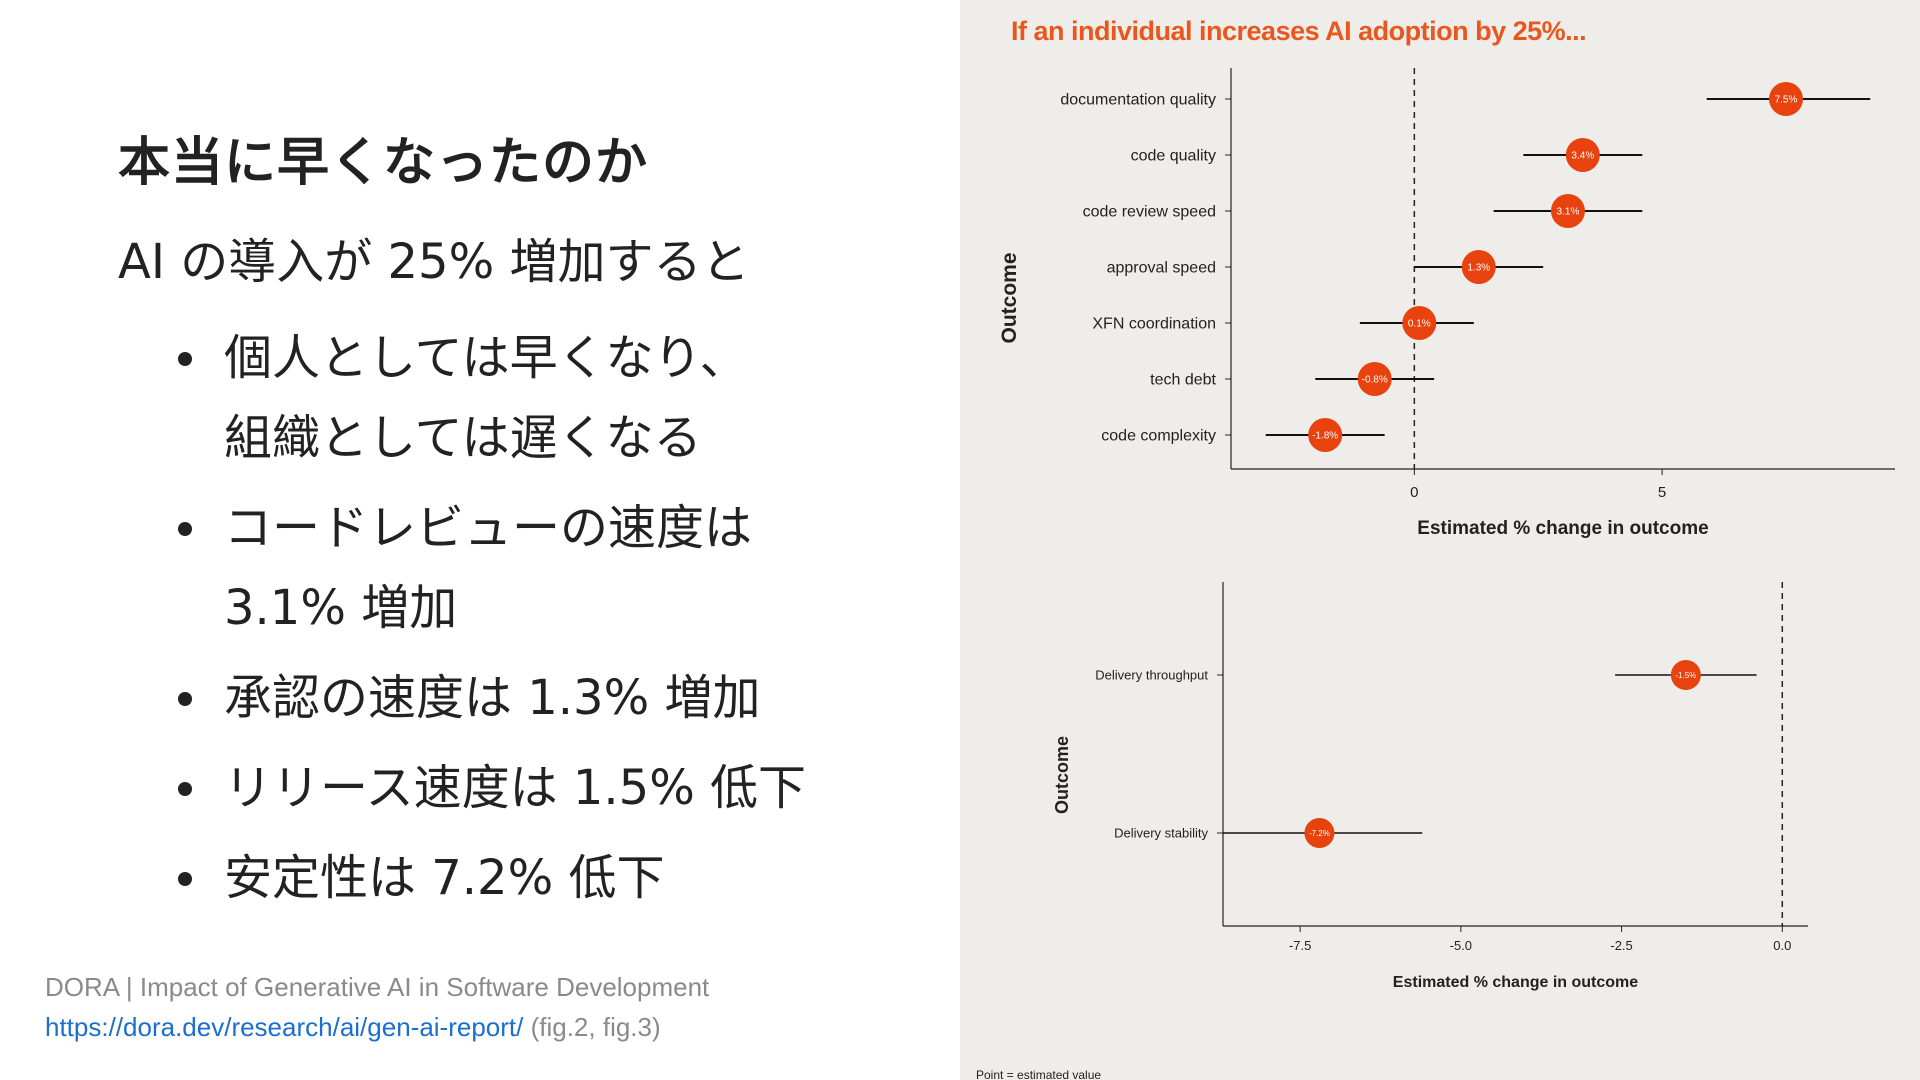 The height and width of the screenshot is (1080, 1920). I want to click on category-label: Delivery throughput, so click(1151, 675).